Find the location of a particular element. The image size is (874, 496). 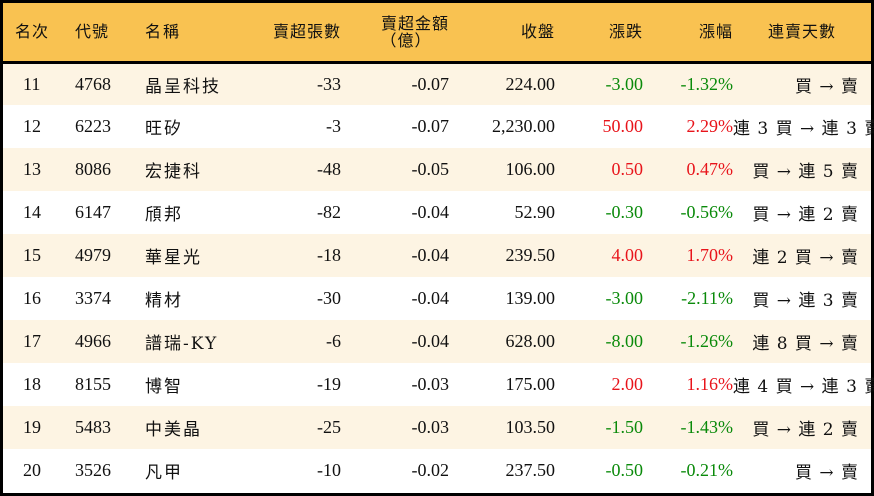

close-price-cell: 224.00 is located at coordinates (530, 83).